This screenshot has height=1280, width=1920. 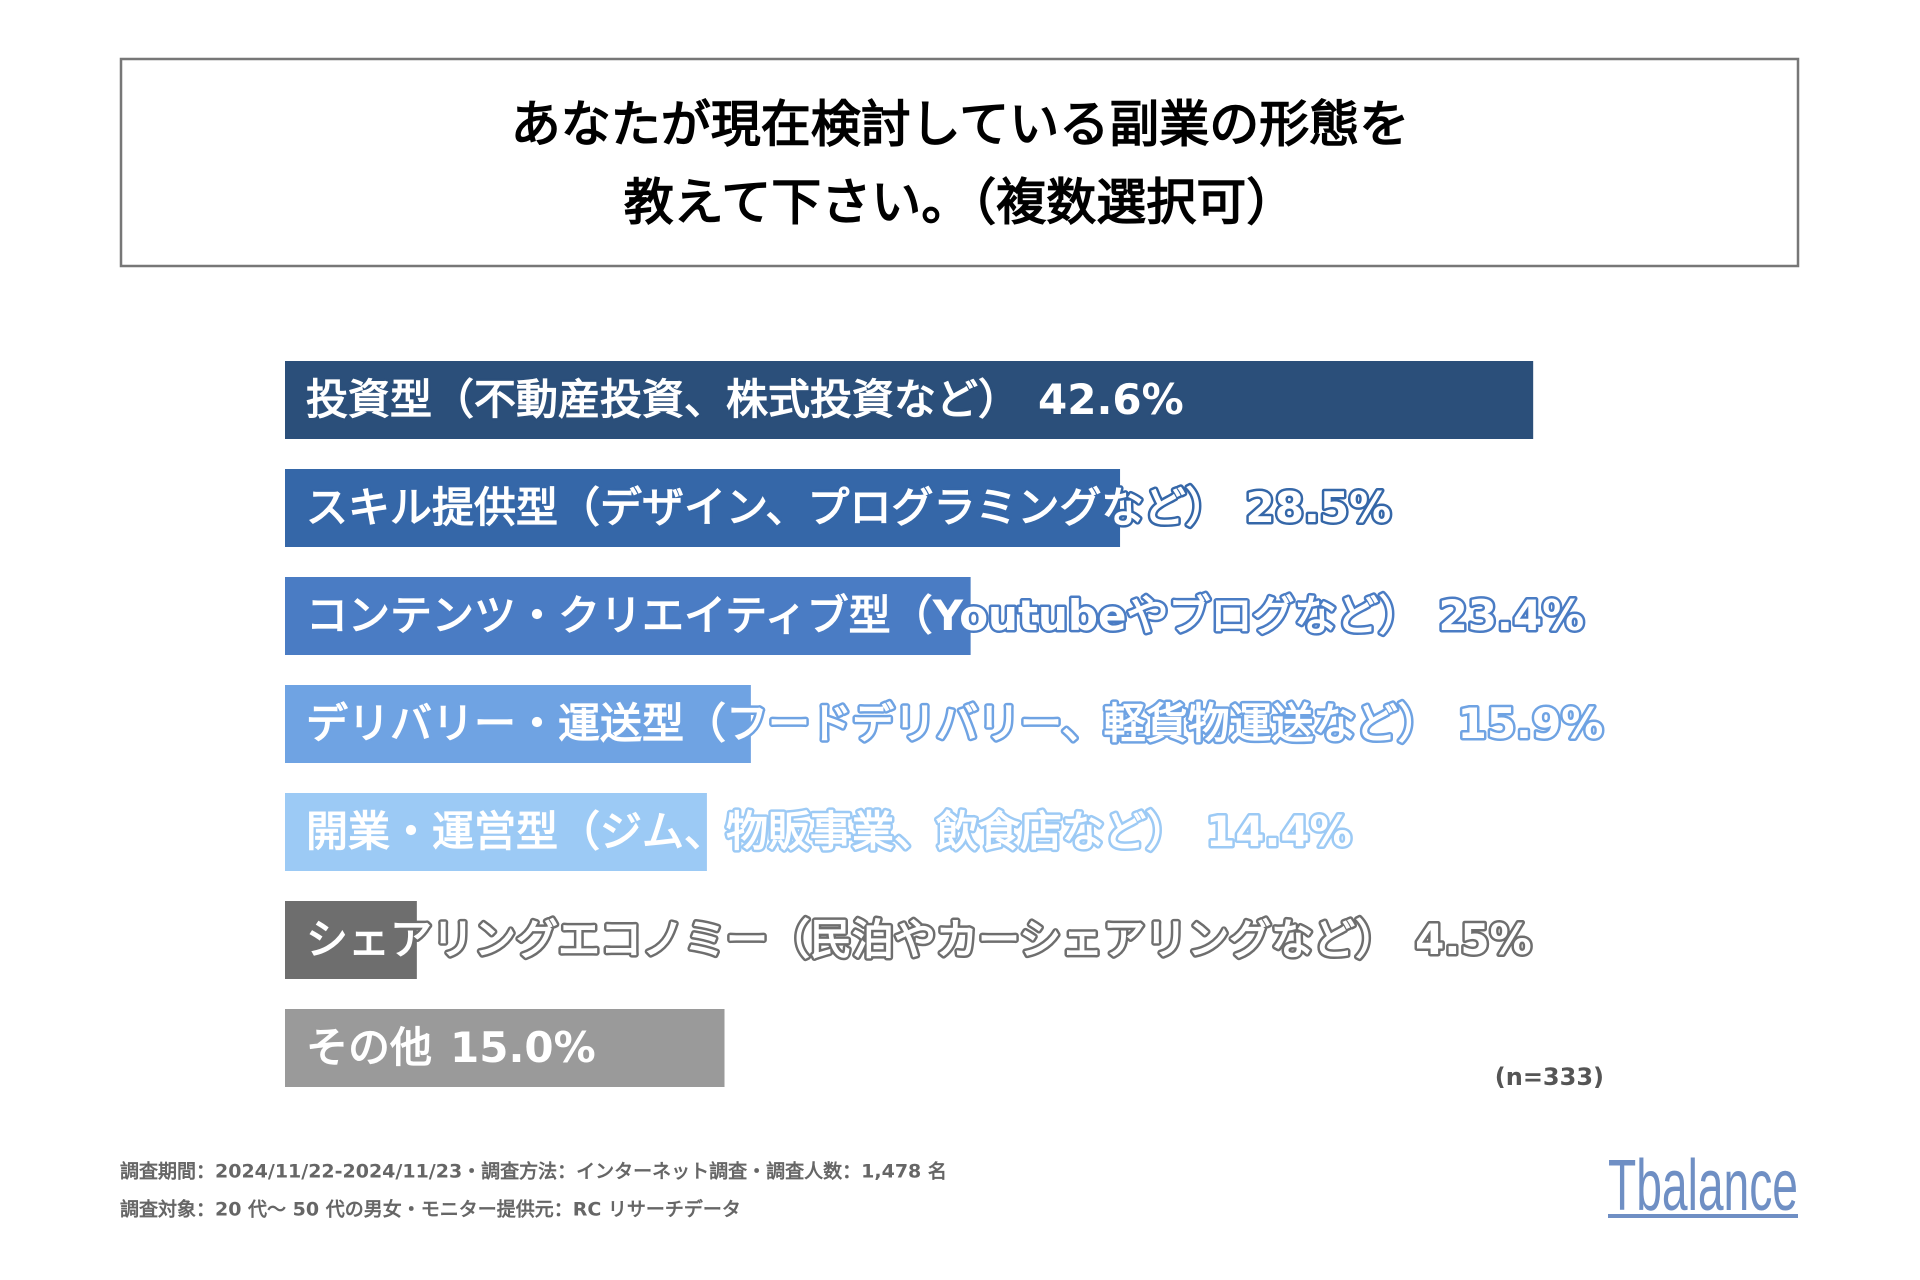 I want to click on bar-label: 開業・運営型（ジム、物販事業、飲食店など） 14.4%, so click(x=829, y=831).